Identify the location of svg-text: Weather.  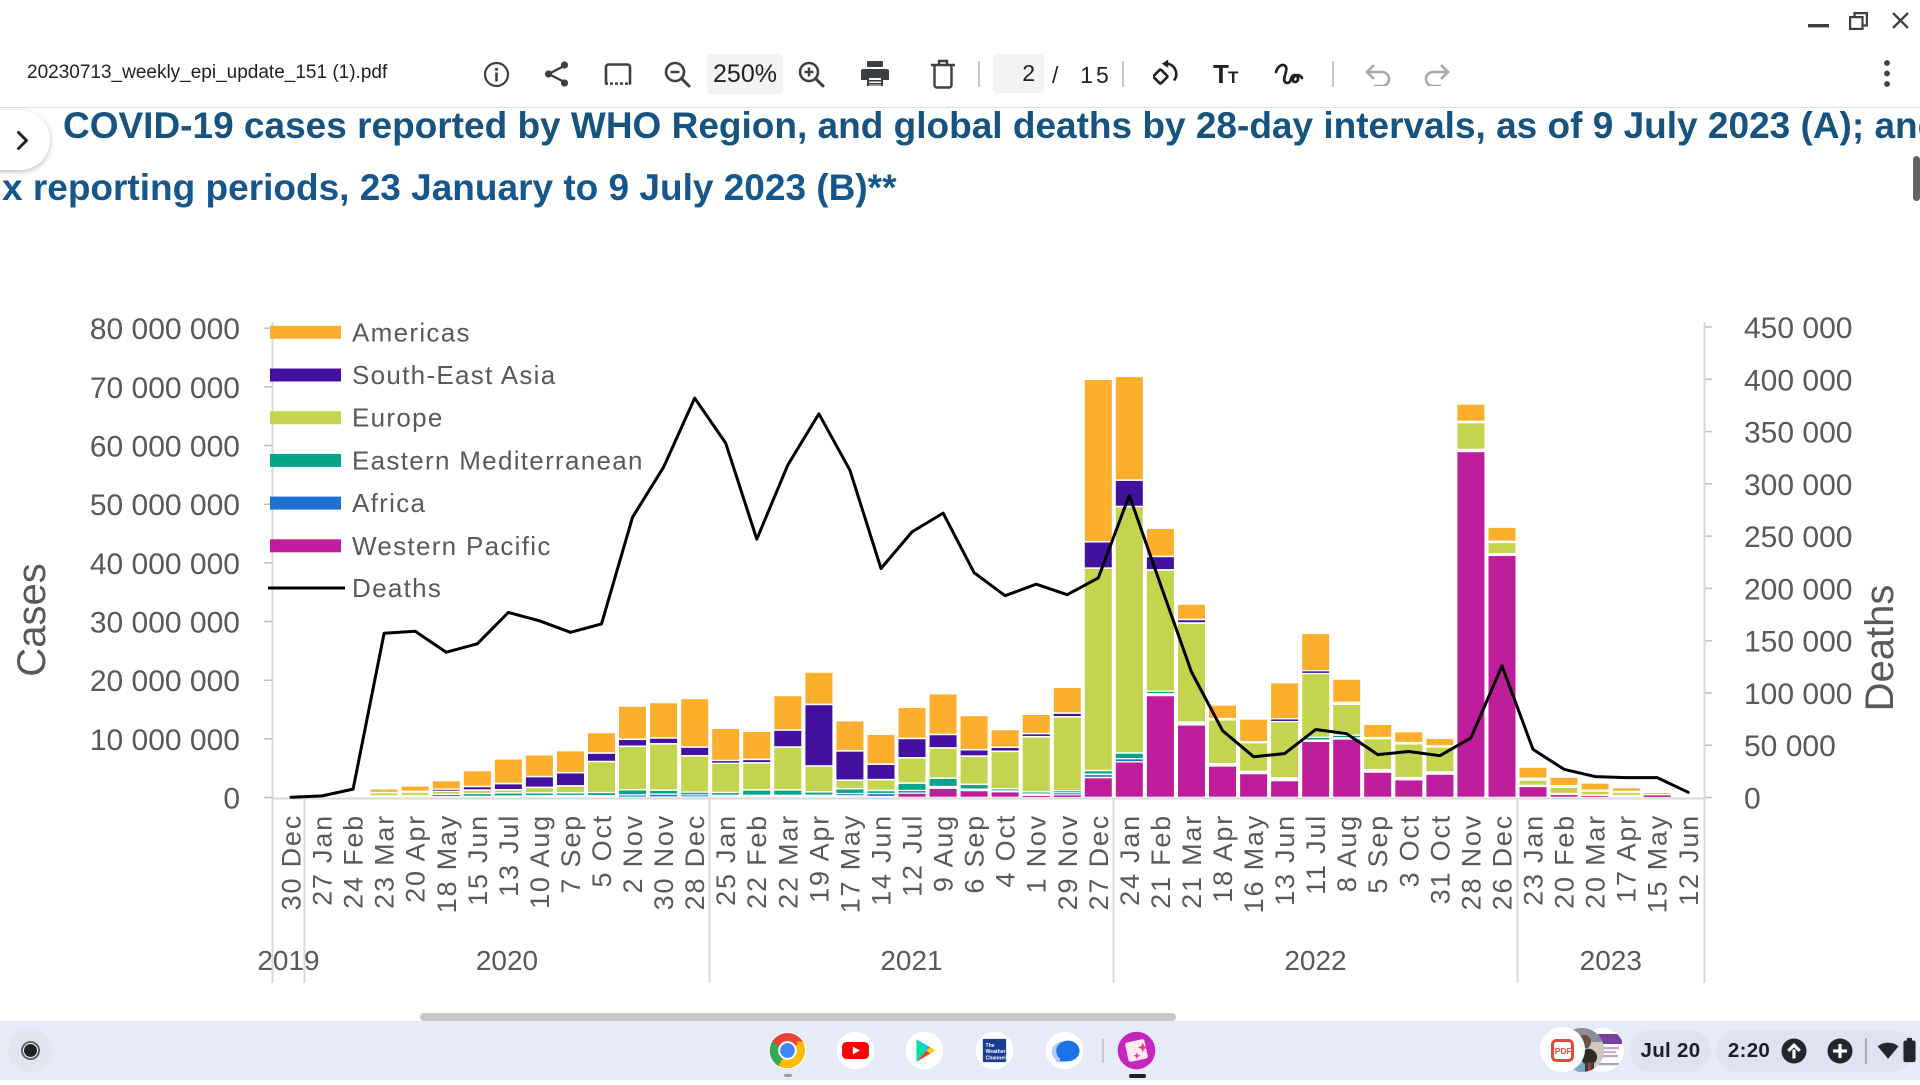
(996, 1052).